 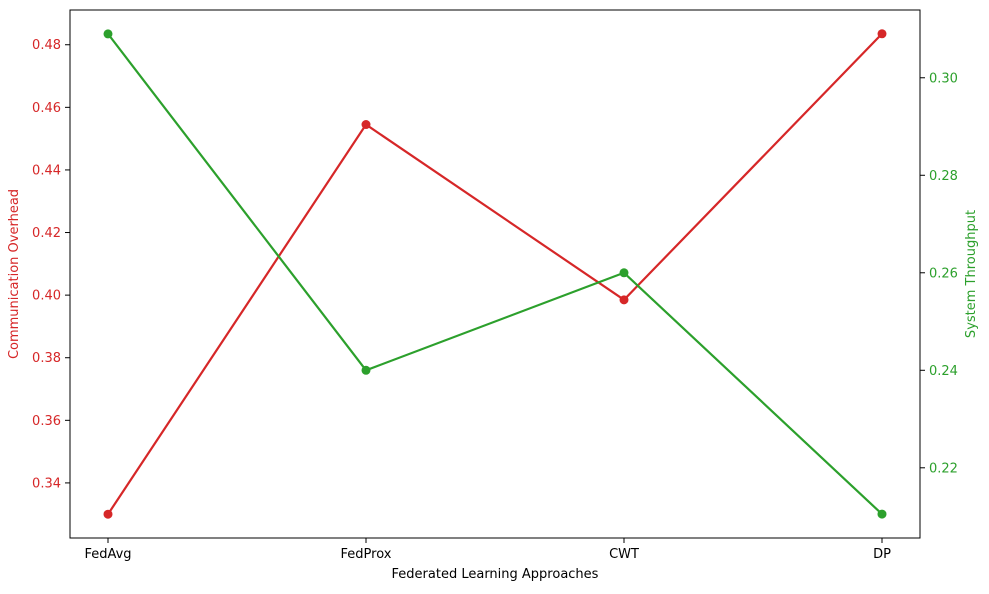 I want to click on right-y-axis-label: System Throughput, so click(x=971, y=274).